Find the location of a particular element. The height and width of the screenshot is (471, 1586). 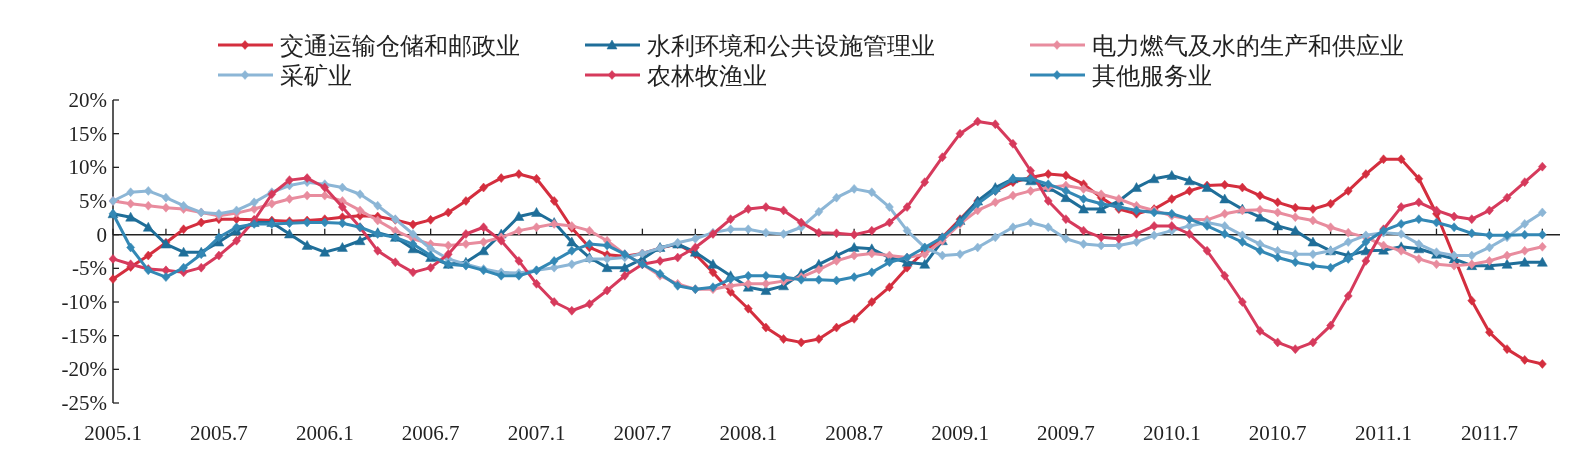

legend-label: 水利环境和公共设施管理业 is located at coordinates (791, 46).